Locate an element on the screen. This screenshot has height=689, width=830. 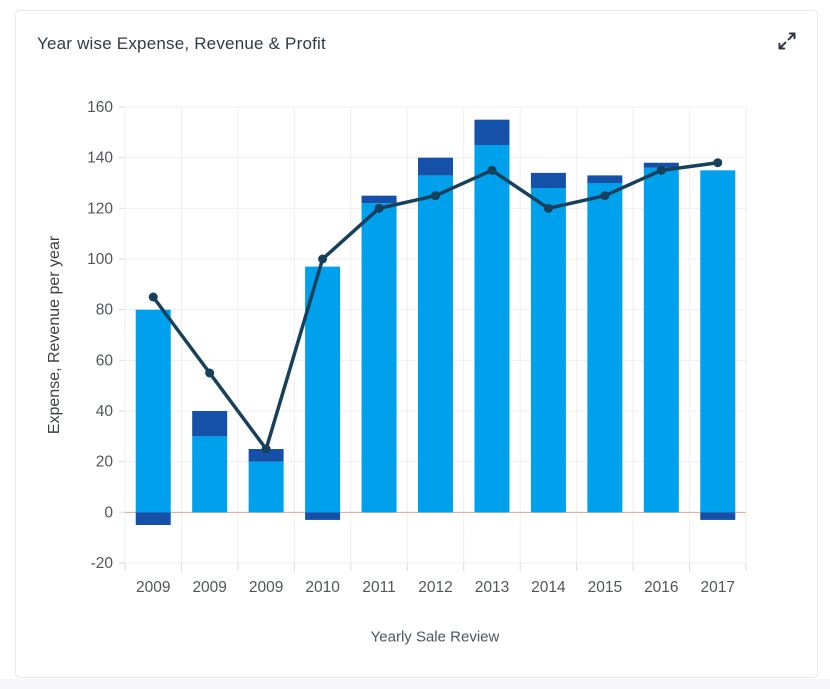
y-tick-label: 80 is located at coordinates (105, 310).